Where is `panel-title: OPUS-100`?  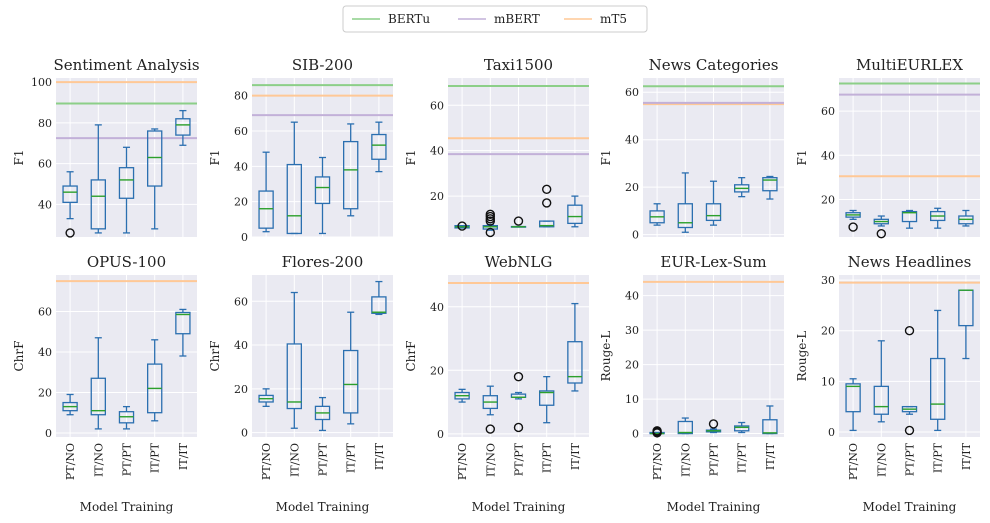
panel-title: OPUS-100 is located at coordinates (126, 262).